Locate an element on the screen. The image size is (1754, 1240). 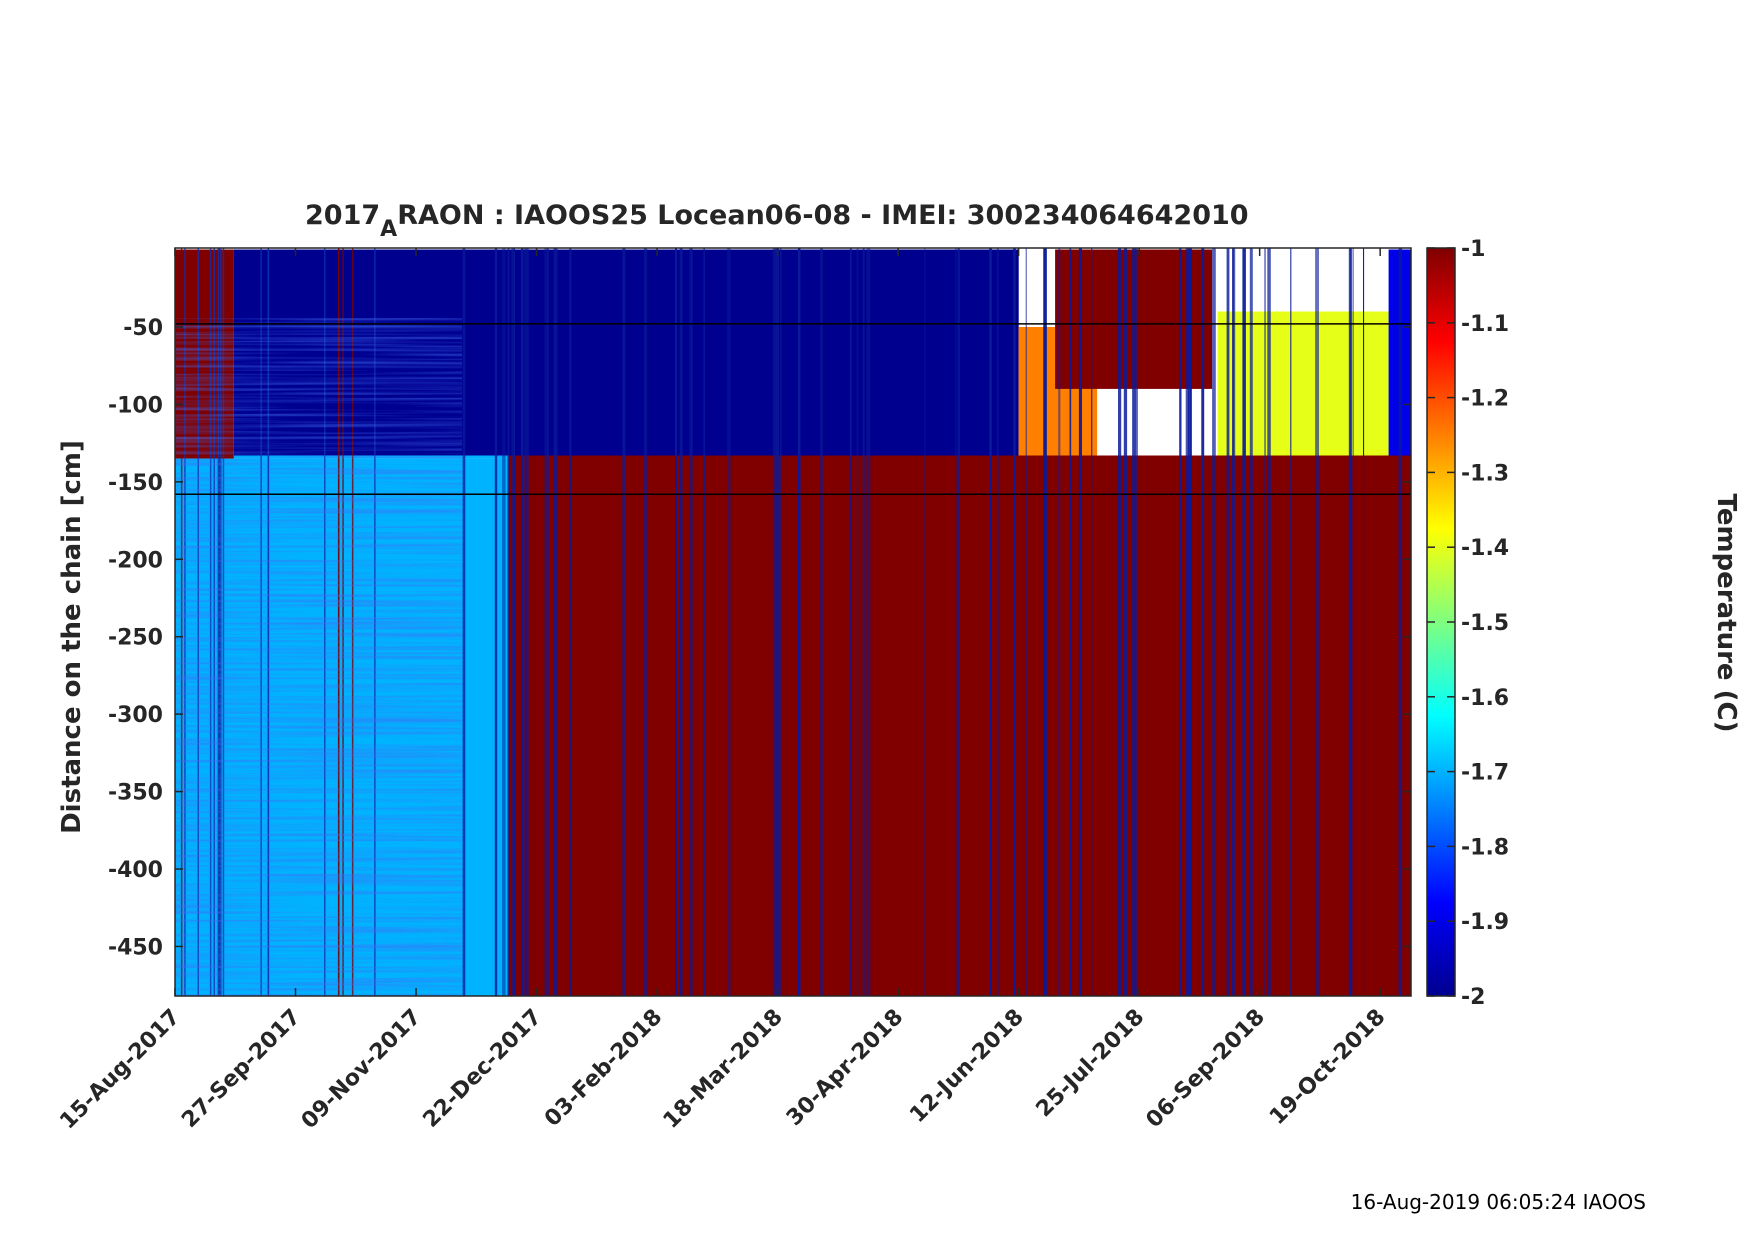
y-tick-label: -200 is located at coordinates (135, 560).